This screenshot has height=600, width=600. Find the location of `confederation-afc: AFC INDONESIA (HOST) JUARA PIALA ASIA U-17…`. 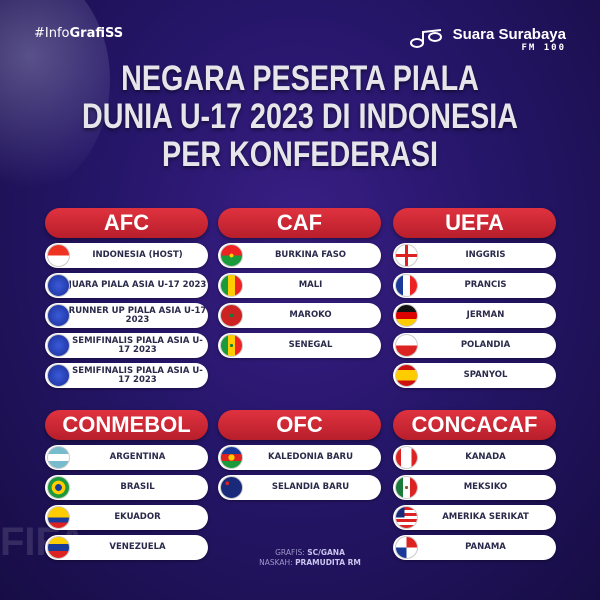

confederation-afc: AFC INDONESIA (HOST) JUARA PIALA ASIA U-17… is located at coordinates (126, 298).